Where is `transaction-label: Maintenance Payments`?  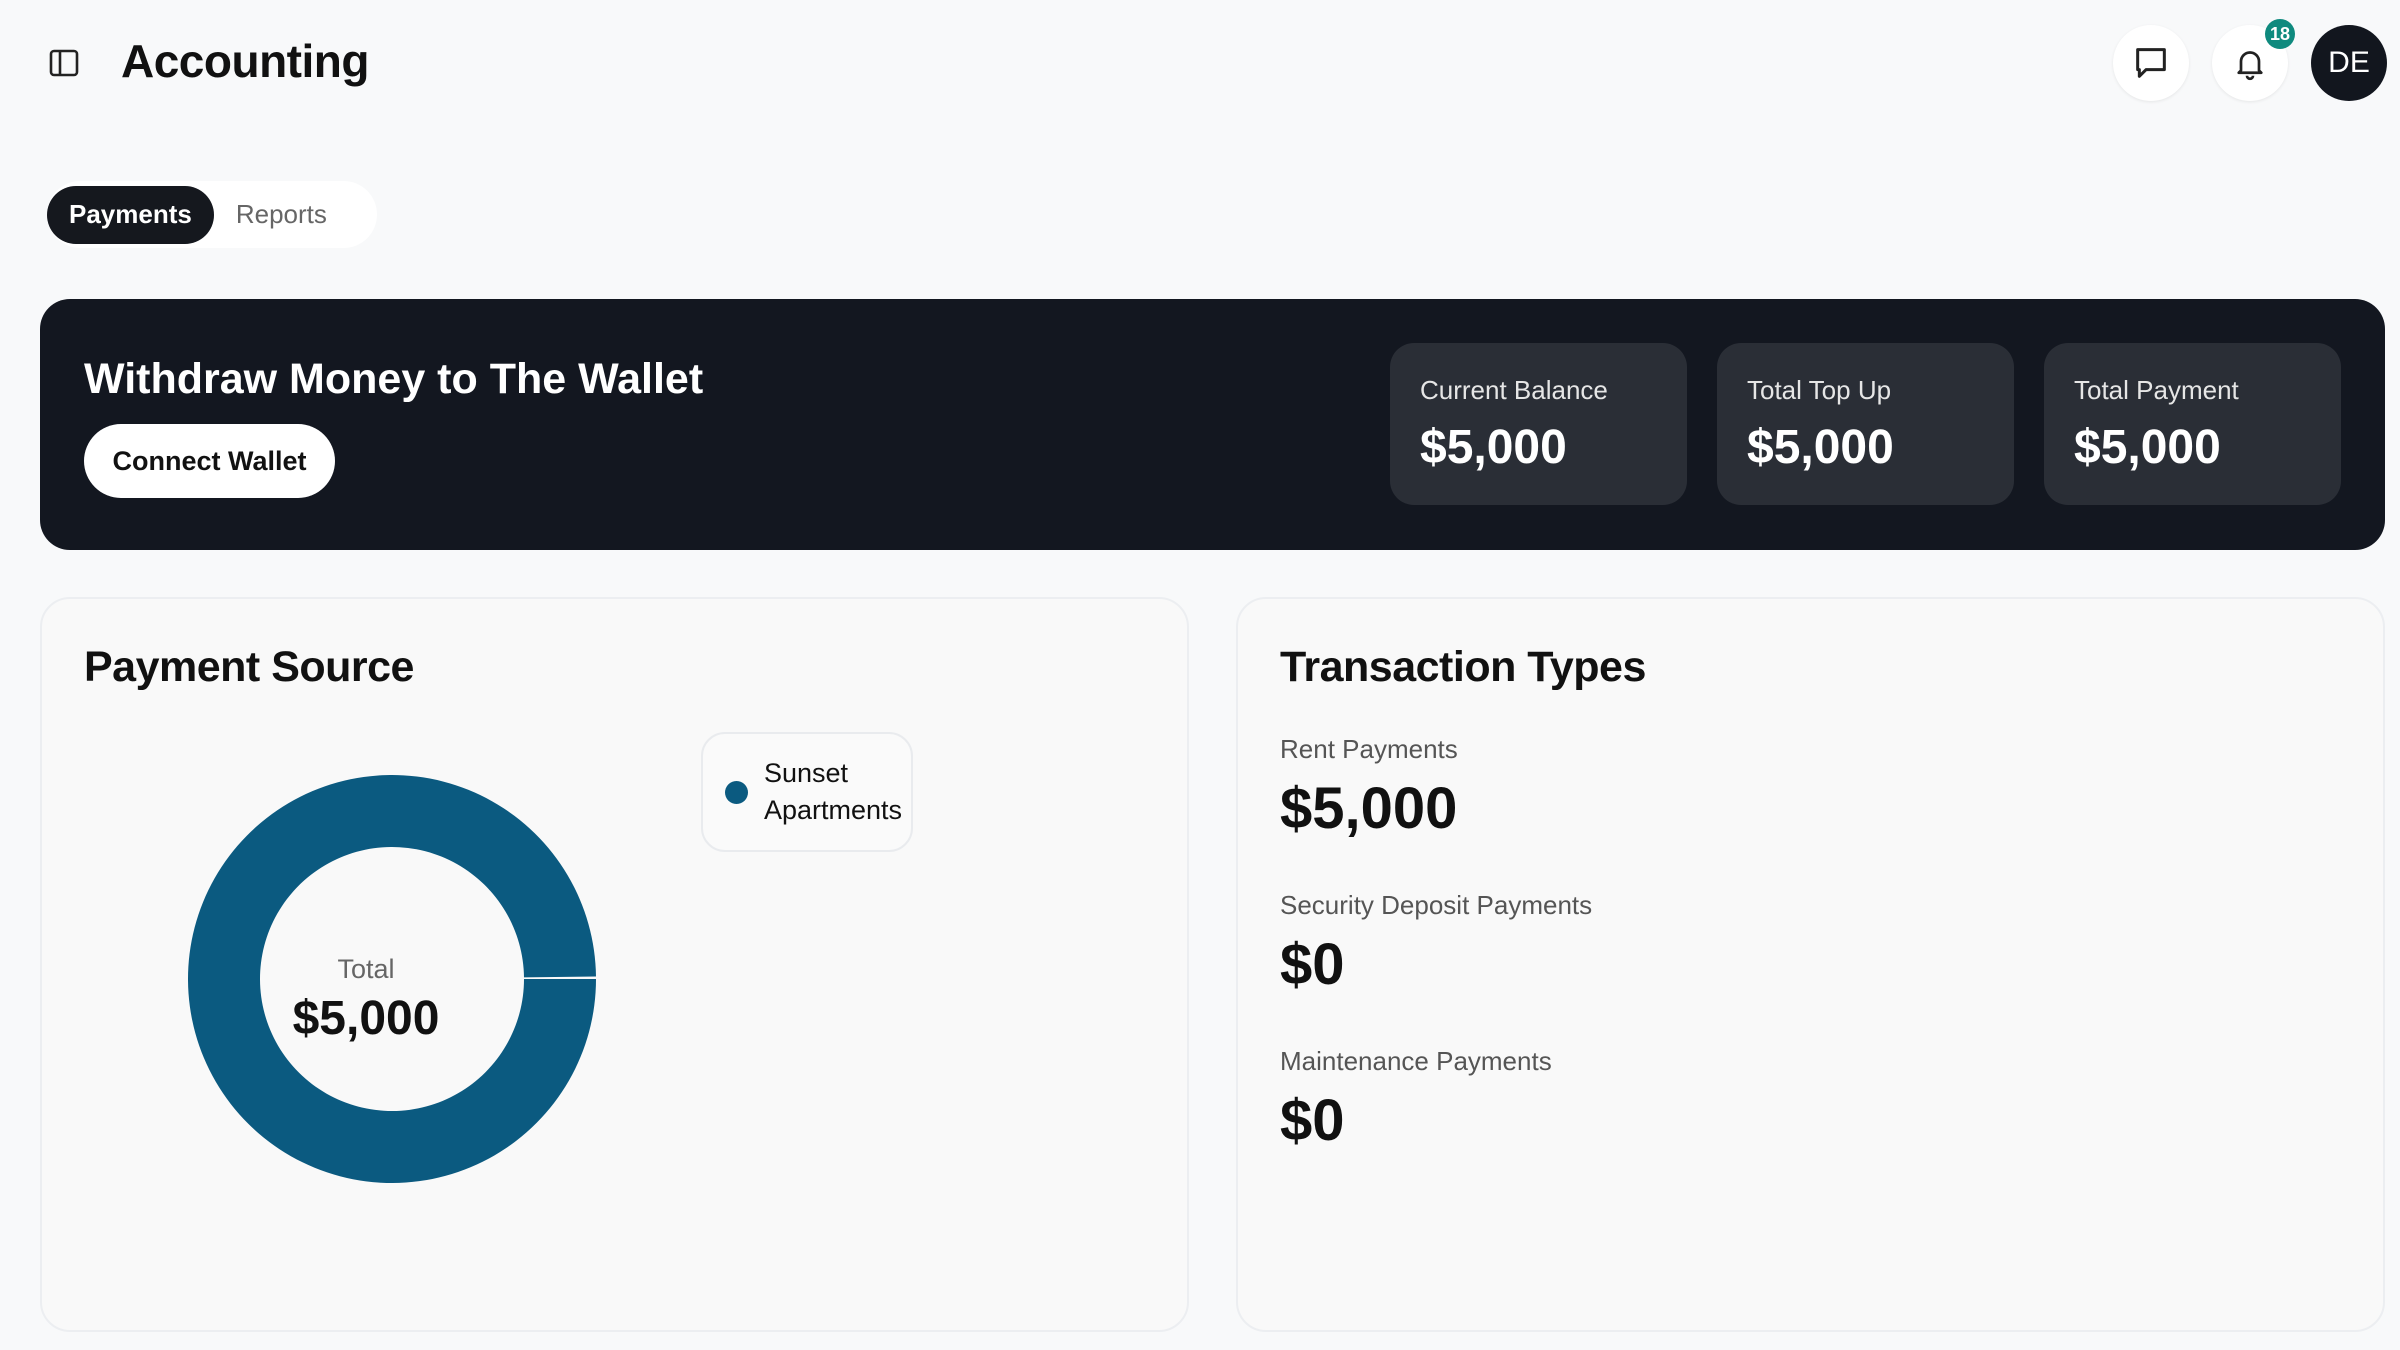 transaction-label: Maintenance Payments is located at coordinates (1416, 1061).